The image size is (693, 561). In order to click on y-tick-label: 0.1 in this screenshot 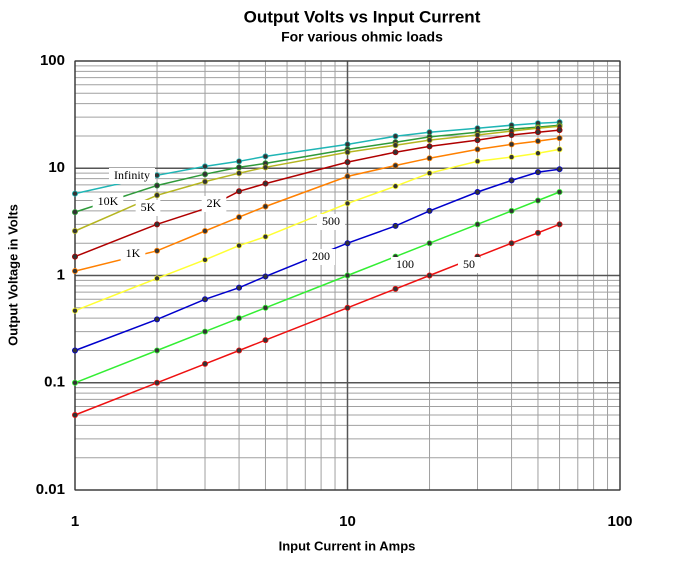, I will do `click(54, 382)`.